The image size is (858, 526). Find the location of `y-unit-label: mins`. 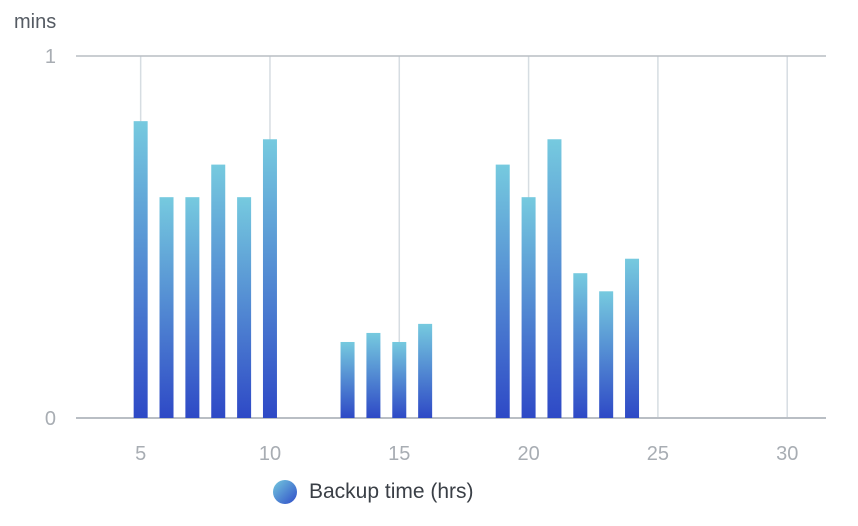

y-unit-label: mins is located at coordinates (35, 22).